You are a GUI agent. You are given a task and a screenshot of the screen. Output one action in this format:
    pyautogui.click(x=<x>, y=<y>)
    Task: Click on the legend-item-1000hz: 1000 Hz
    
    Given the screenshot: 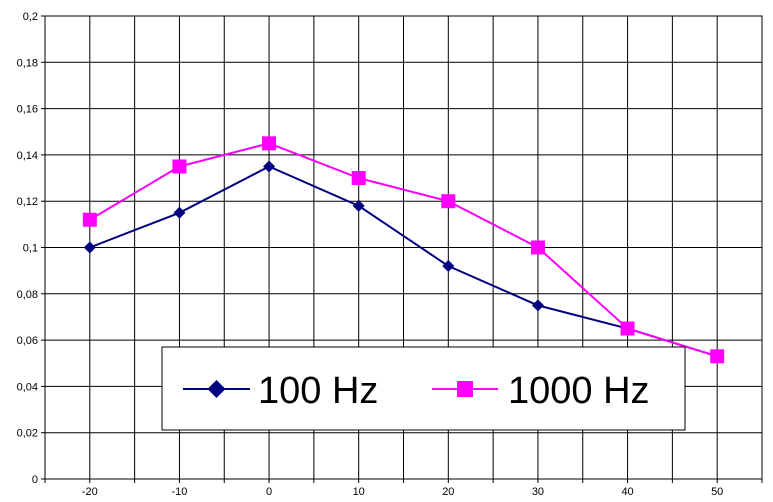 What is the action you would take?
    pyautogui.click(x=541, y=391)
    